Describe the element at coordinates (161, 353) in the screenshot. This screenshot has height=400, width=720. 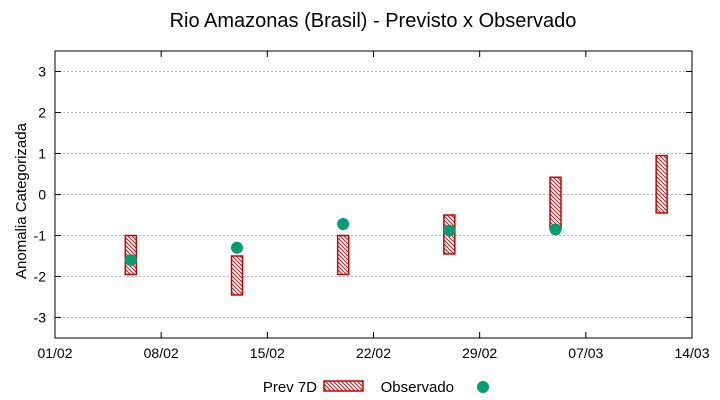
I see `x-tick-label: 08/02` at that location.